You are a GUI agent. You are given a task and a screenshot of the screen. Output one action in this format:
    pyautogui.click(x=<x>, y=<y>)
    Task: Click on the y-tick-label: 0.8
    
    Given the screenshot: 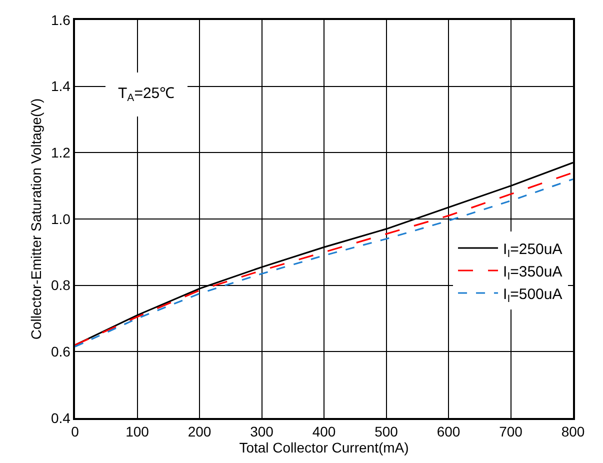 What is the action you would take?
    pyautogui.click(x=60, y=285)
    